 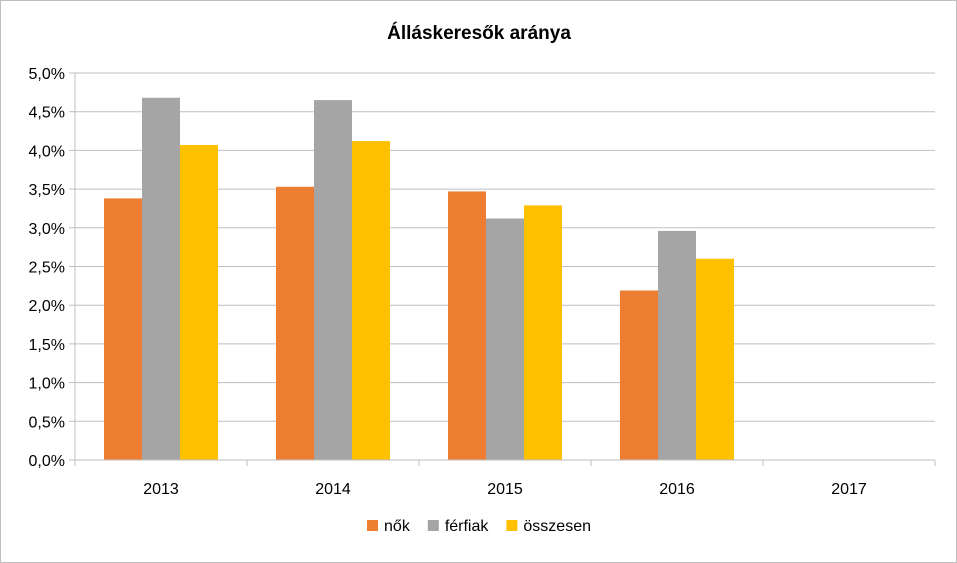 I want to click on y-tick-label: 3,0%, so click(x=47, y=229).